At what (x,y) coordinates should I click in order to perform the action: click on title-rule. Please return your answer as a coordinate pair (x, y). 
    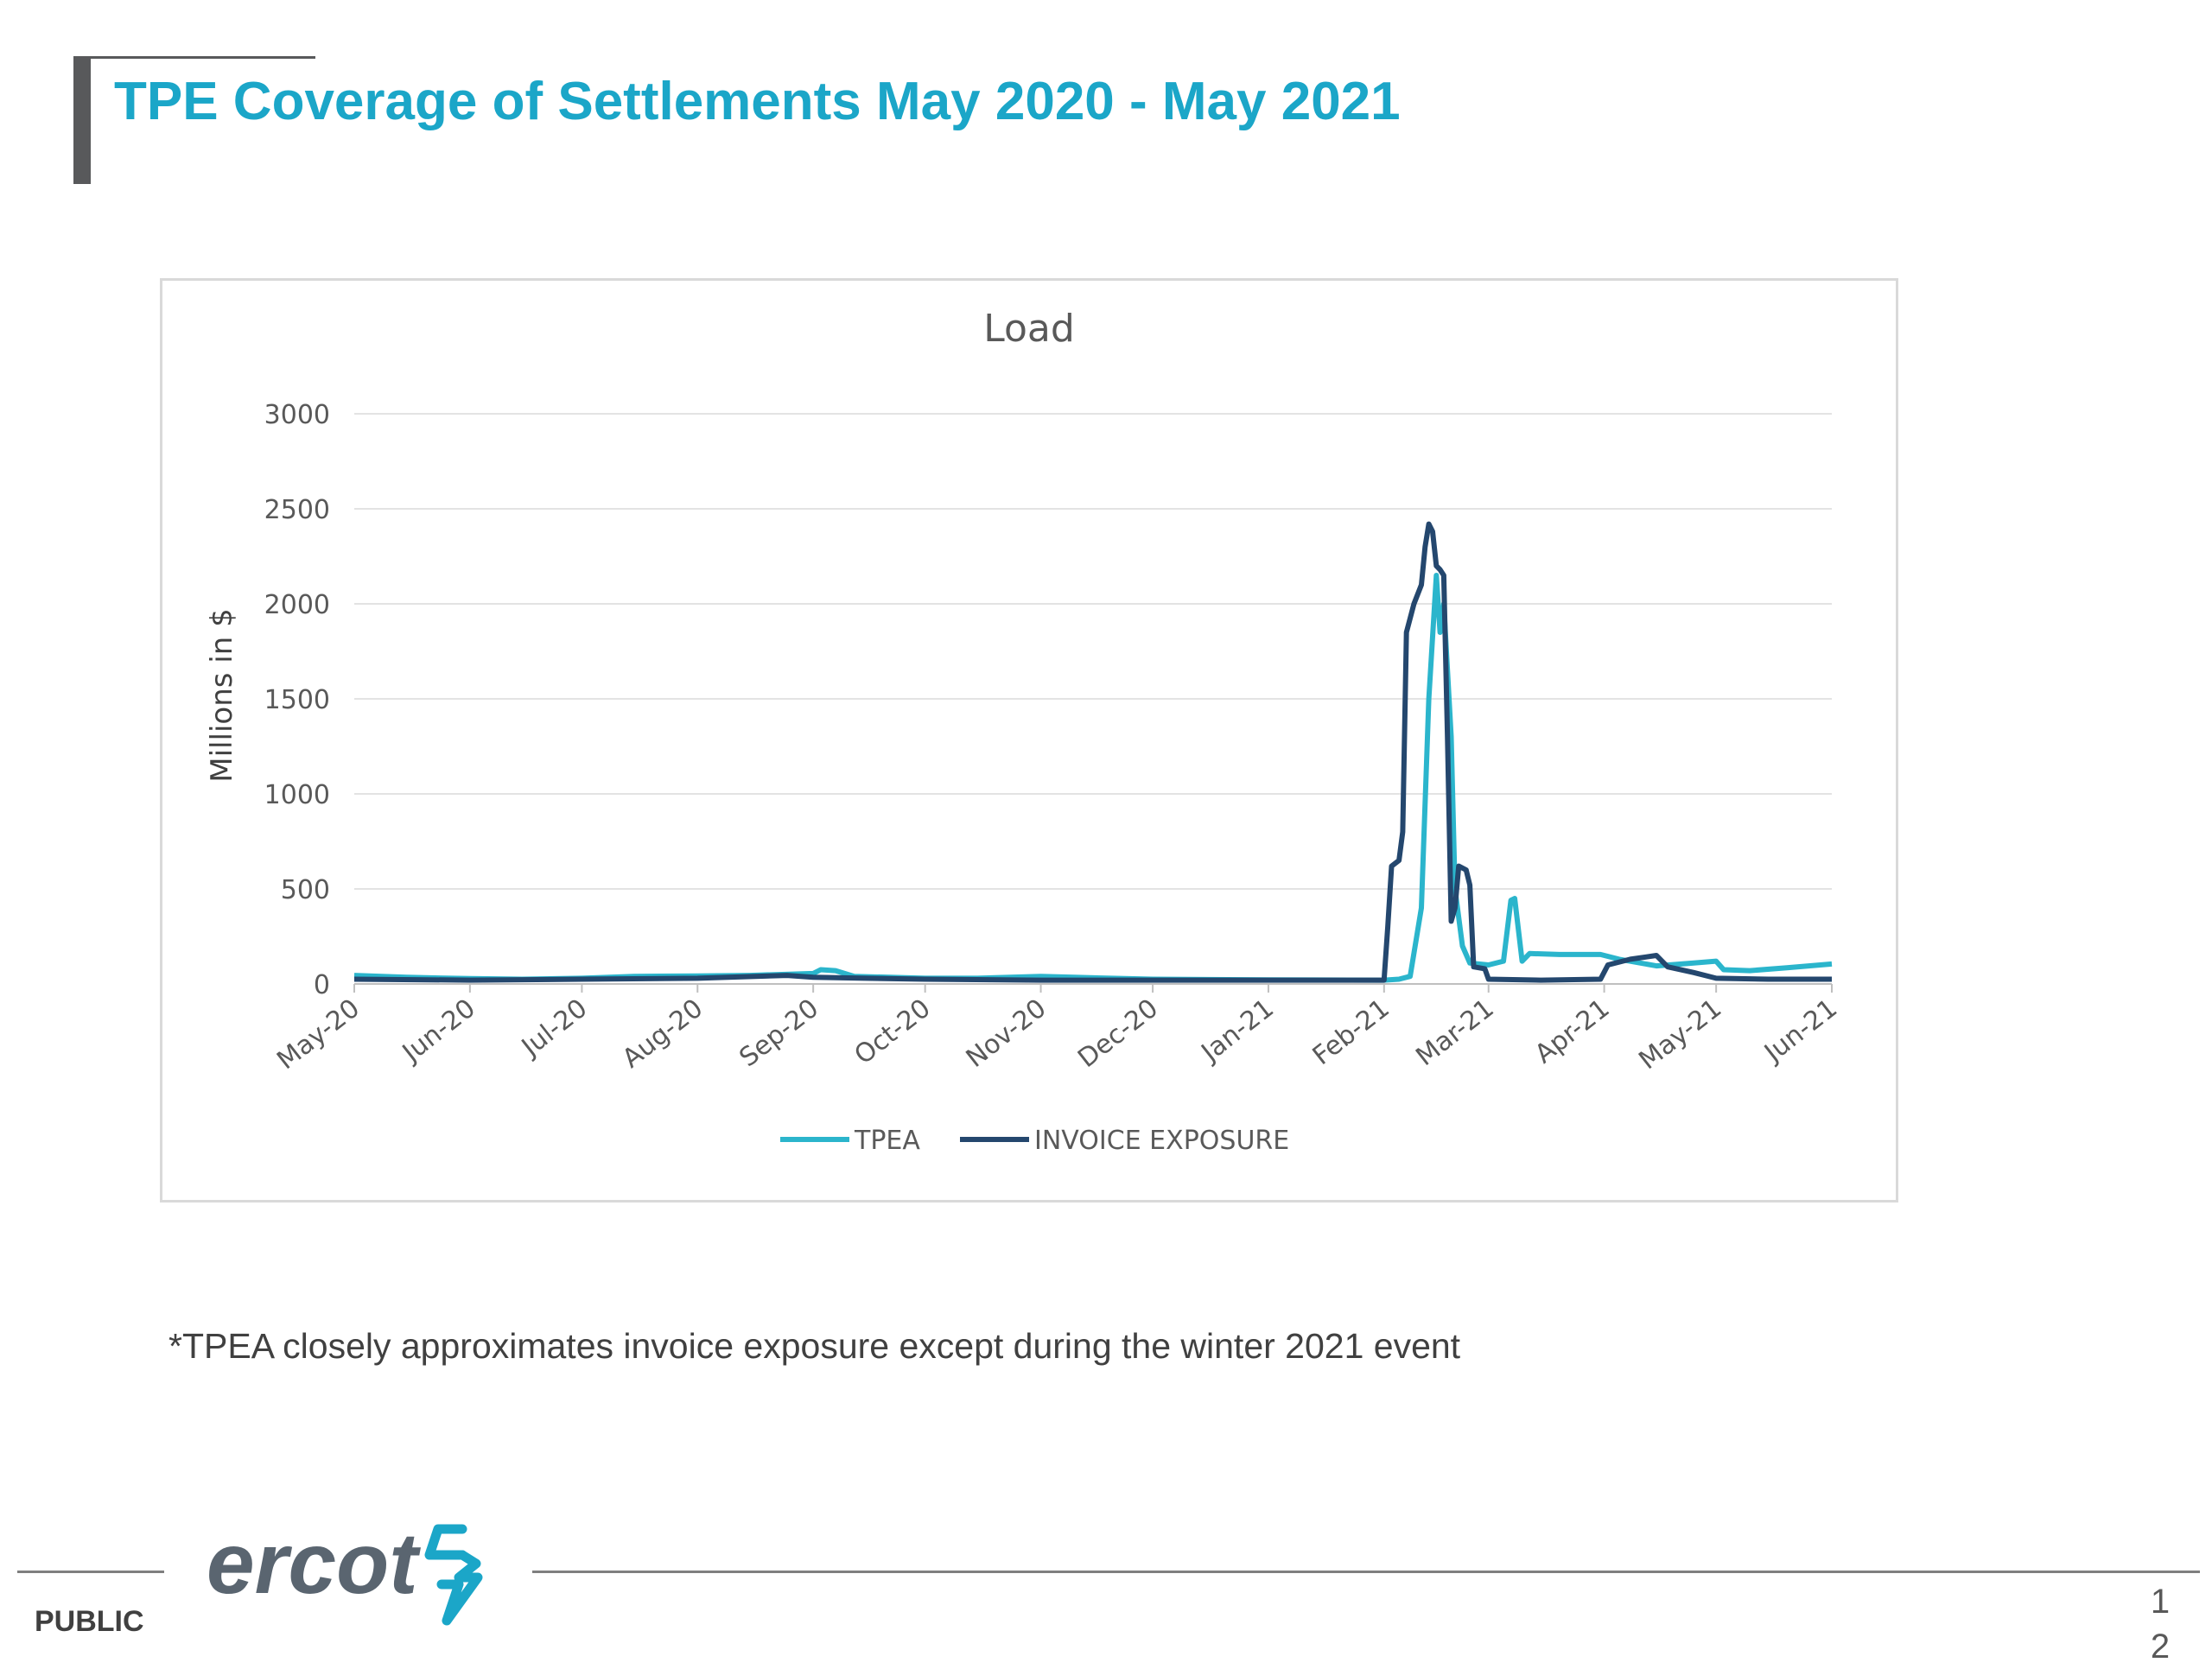
    Looking at the image, I should click on (194, 57).